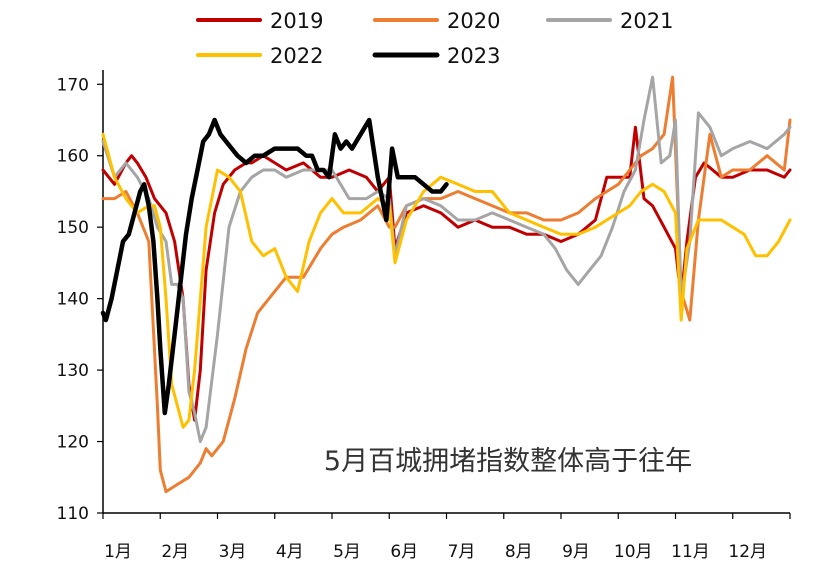 This screenshot has width=820, height=575. What do you see at coordinates (473, 56) in the screenshot?
I see `legend-label-2023: 2023` at bounding box center [473, 56].